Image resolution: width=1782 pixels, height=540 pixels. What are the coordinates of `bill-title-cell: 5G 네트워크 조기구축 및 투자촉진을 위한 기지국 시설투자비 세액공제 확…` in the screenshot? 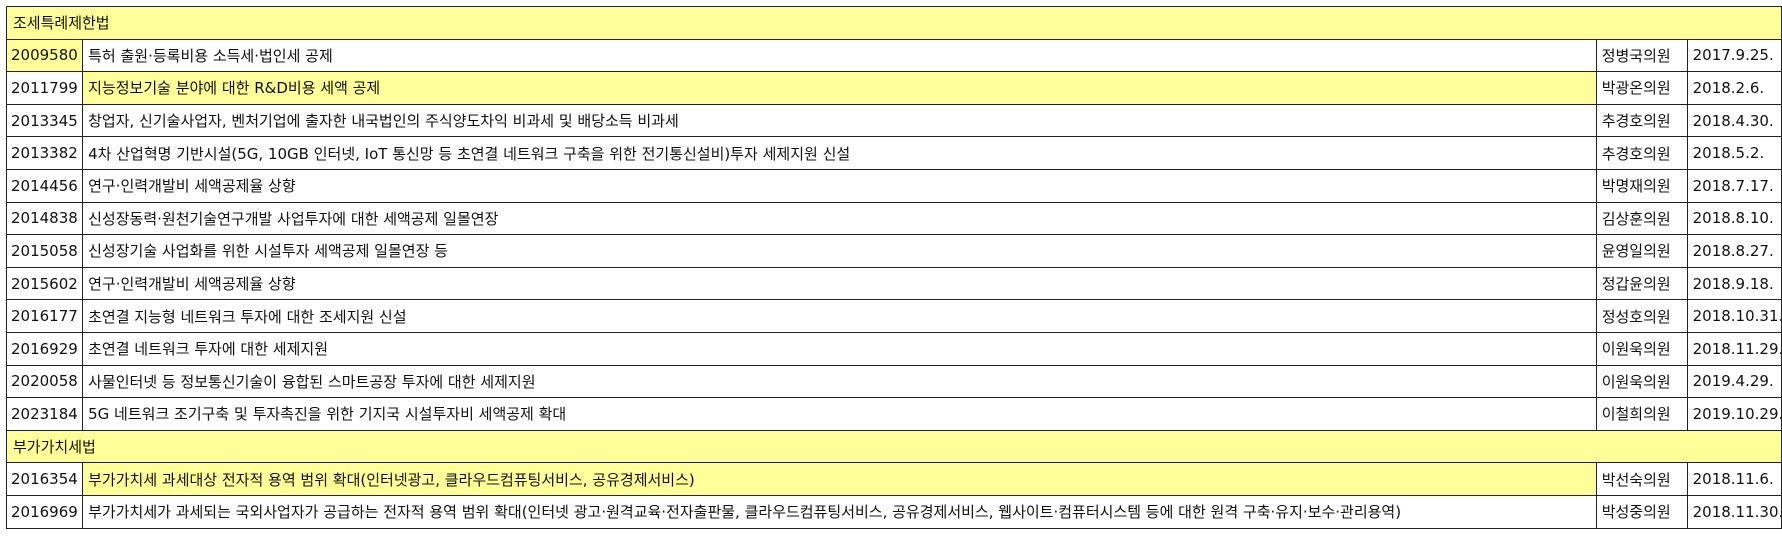 It's located at (839, 414).